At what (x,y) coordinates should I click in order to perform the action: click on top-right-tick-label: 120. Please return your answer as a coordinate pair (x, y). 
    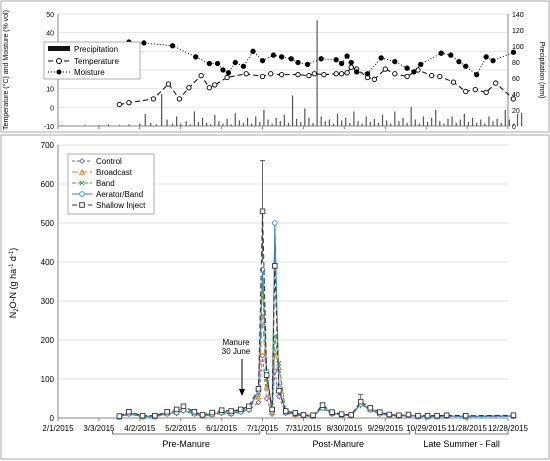
    Looking at the image, I should click on (518, 31).